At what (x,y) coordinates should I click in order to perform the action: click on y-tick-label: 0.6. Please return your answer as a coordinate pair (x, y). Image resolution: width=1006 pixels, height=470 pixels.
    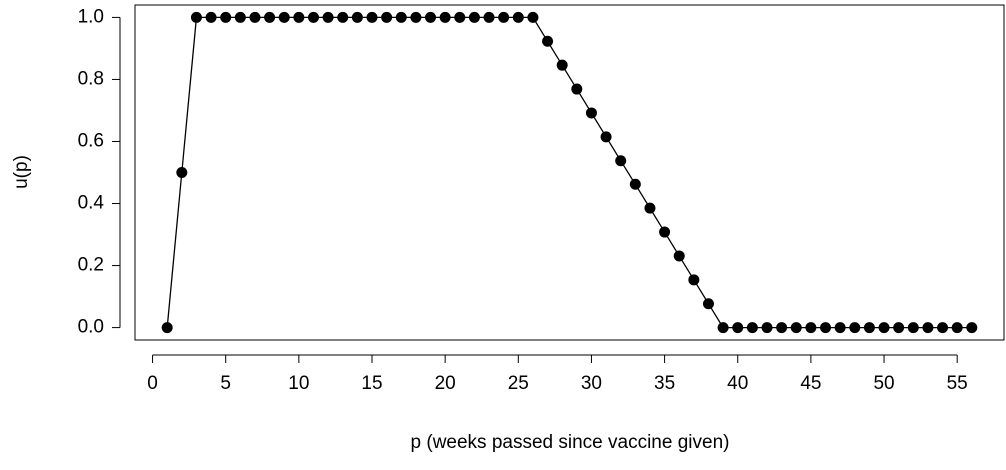
    Looking at the image, I should click on (91, 140).